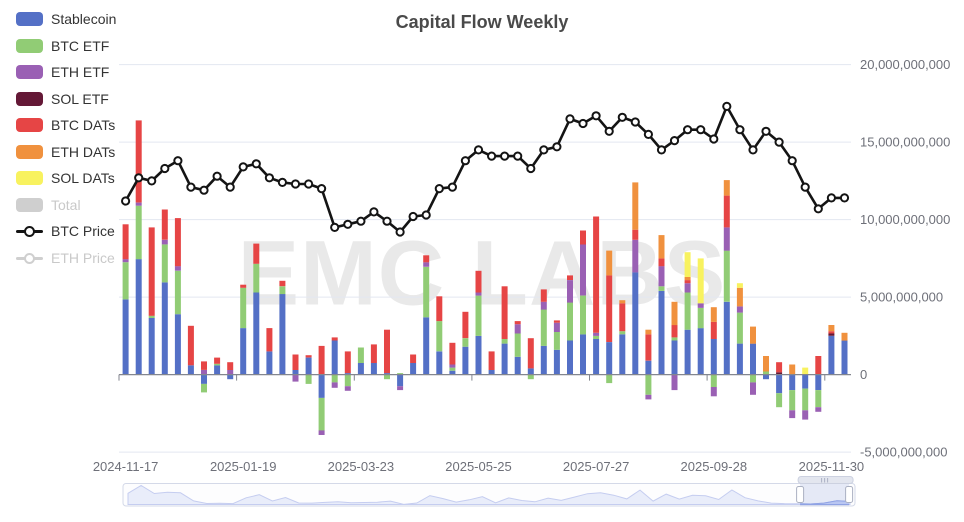 This screenshot has width=964, height=522. Describe the element at coordinates (849, 494) in the screenshot. I see `datazoom-handle-right` at that location.